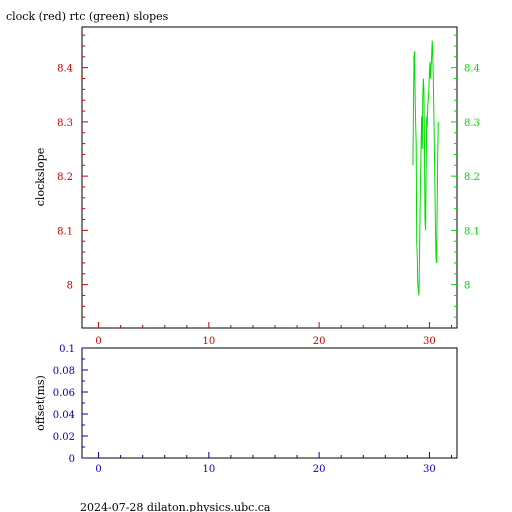 The height and width of the screenshot is (512, 512). What do you see at coordinates (65, 69) in the screenshot?
I see `y-tick-label-left: 8.4` at bounding box center [65, 69].